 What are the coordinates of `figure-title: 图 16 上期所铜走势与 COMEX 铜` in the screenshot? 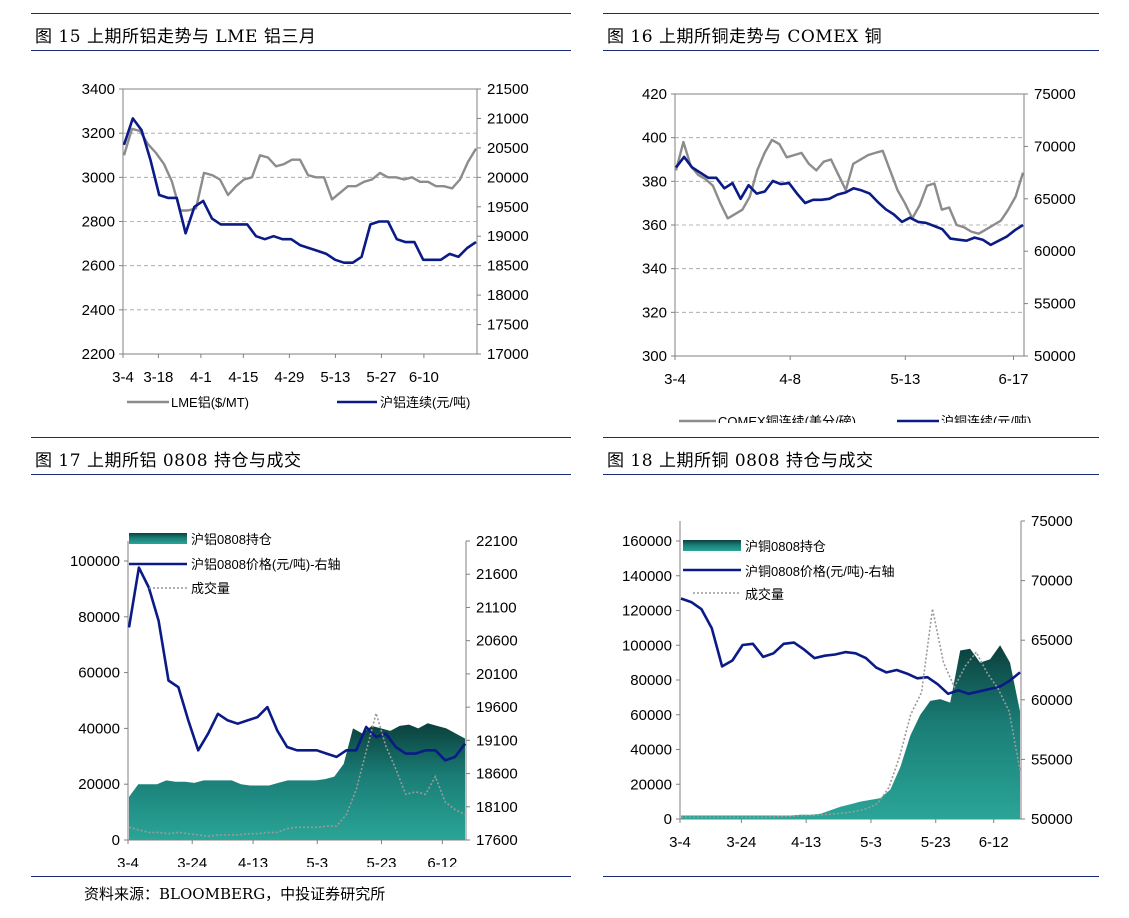 It's located at (851, 32).